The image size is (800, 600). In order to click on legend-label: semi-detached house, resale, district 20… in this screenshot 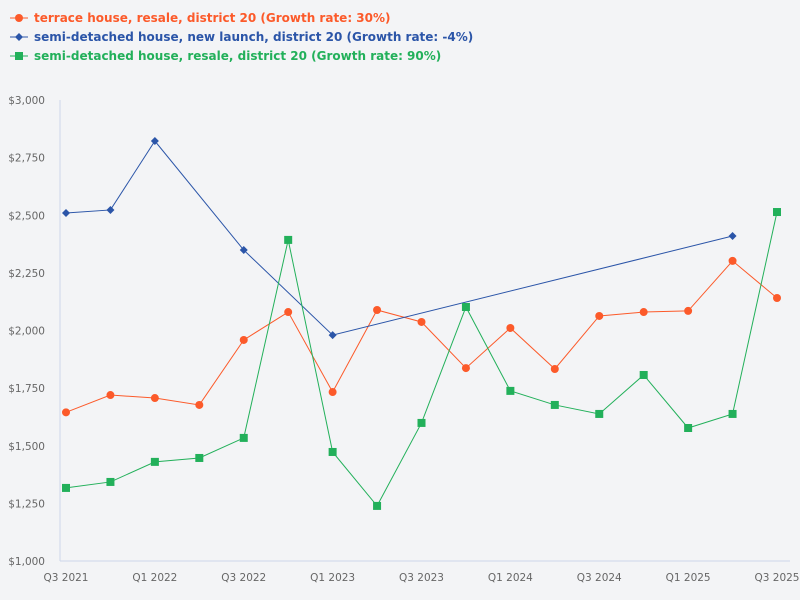, I will do `click(238, 55)`.